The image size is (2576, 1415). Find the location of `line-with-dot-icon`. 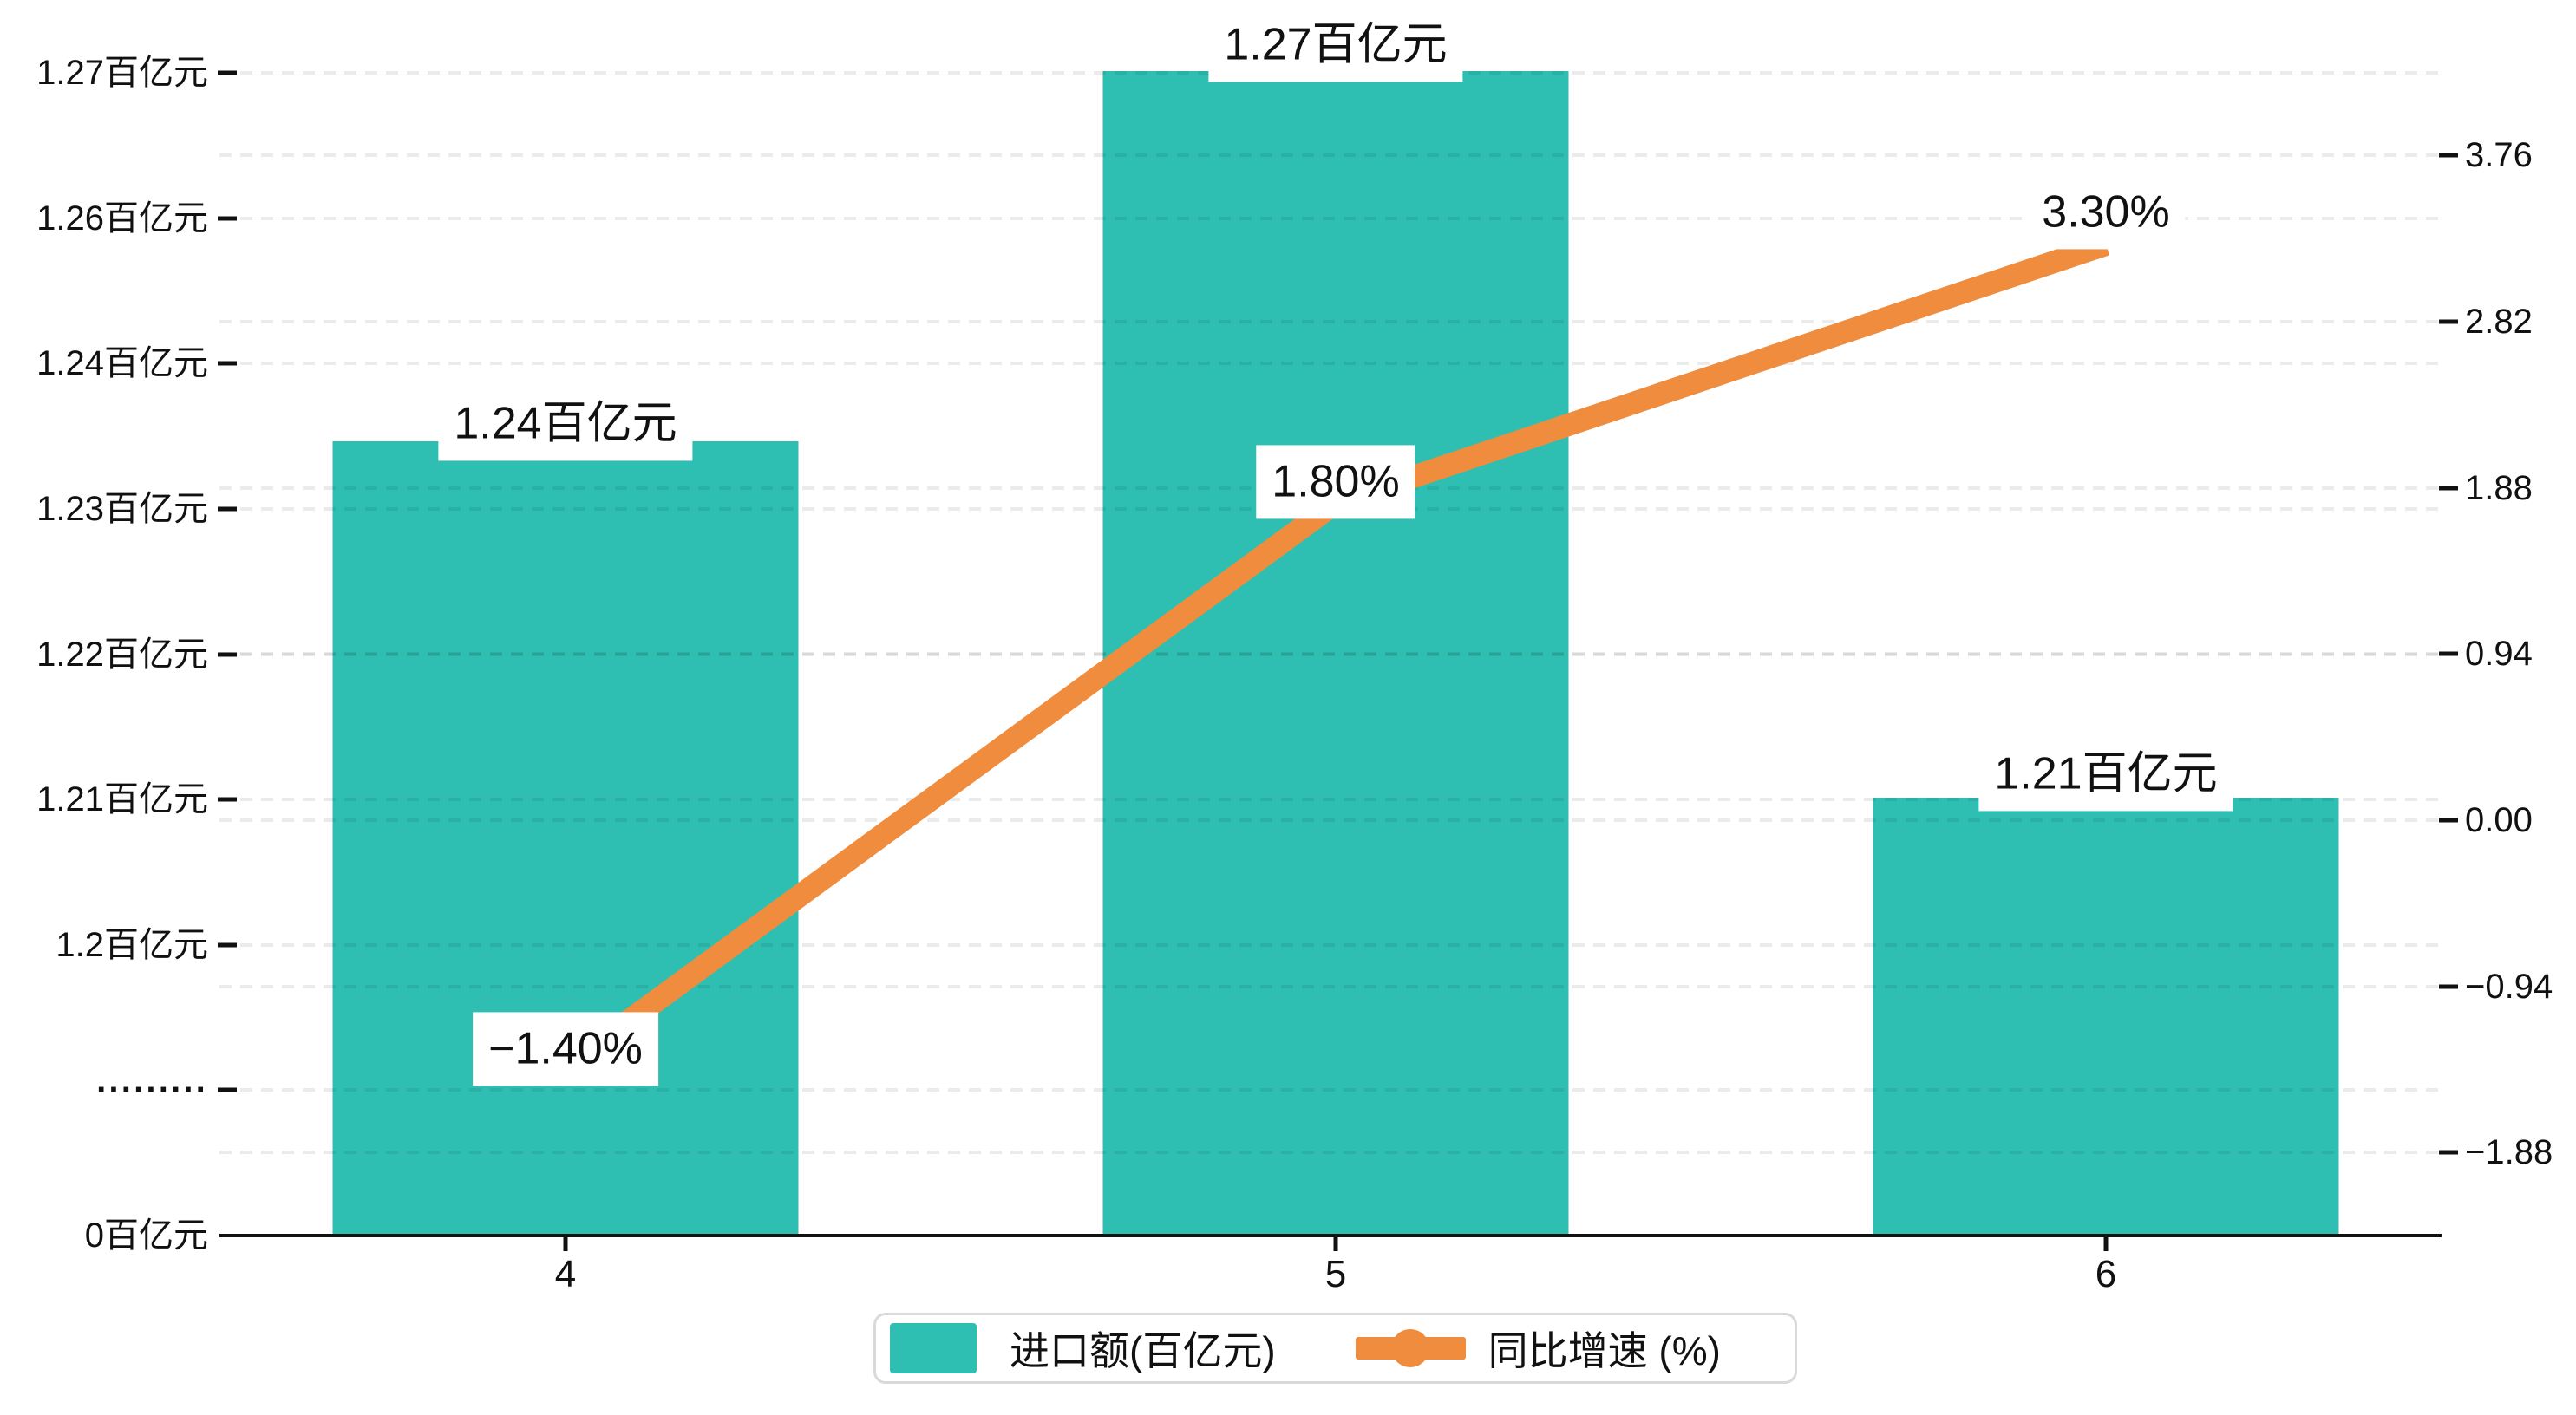

line-with-dot-icon is located at coordinates (1410, 1348).